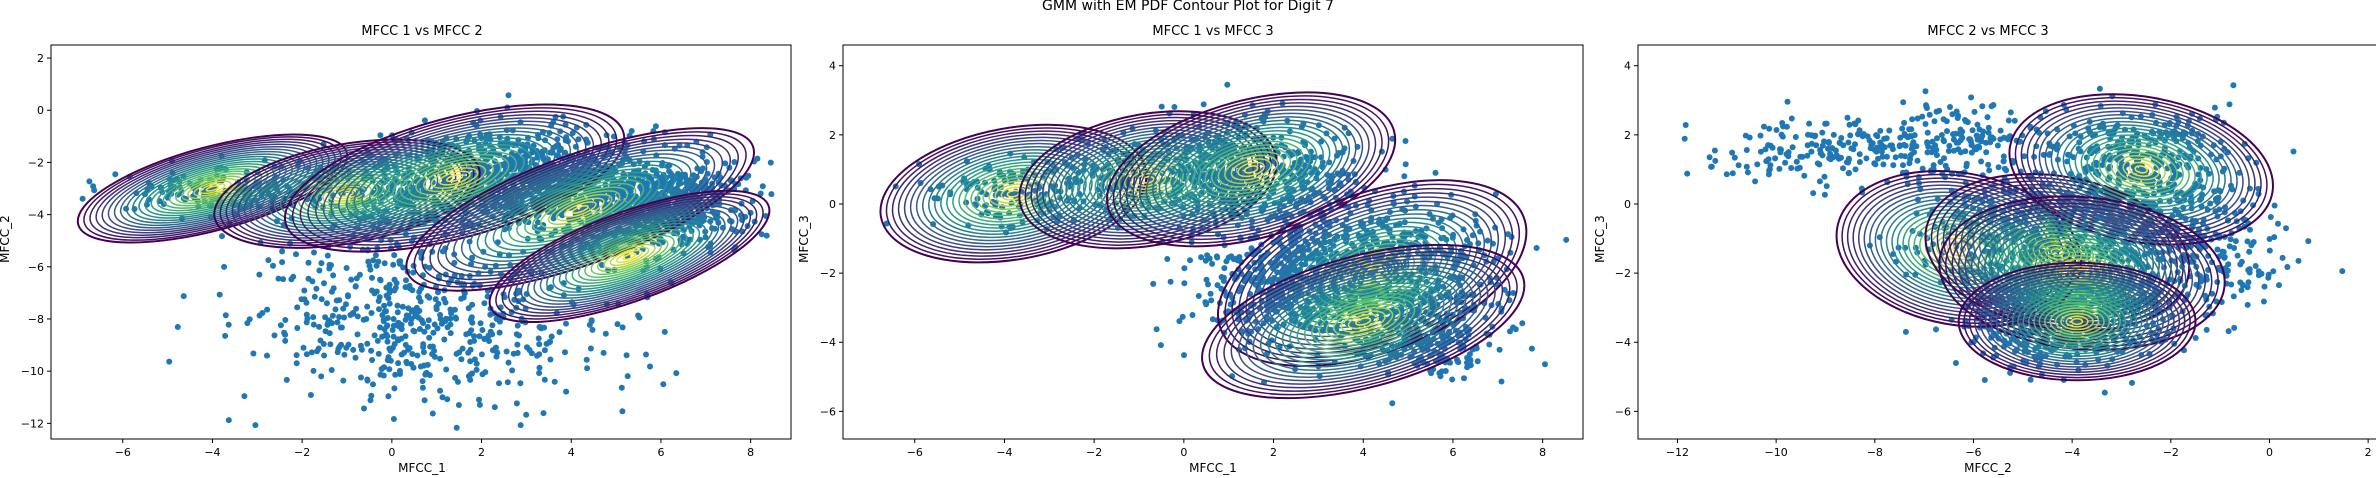  I want to click on x-tick-label: 4, so click(571, 452).